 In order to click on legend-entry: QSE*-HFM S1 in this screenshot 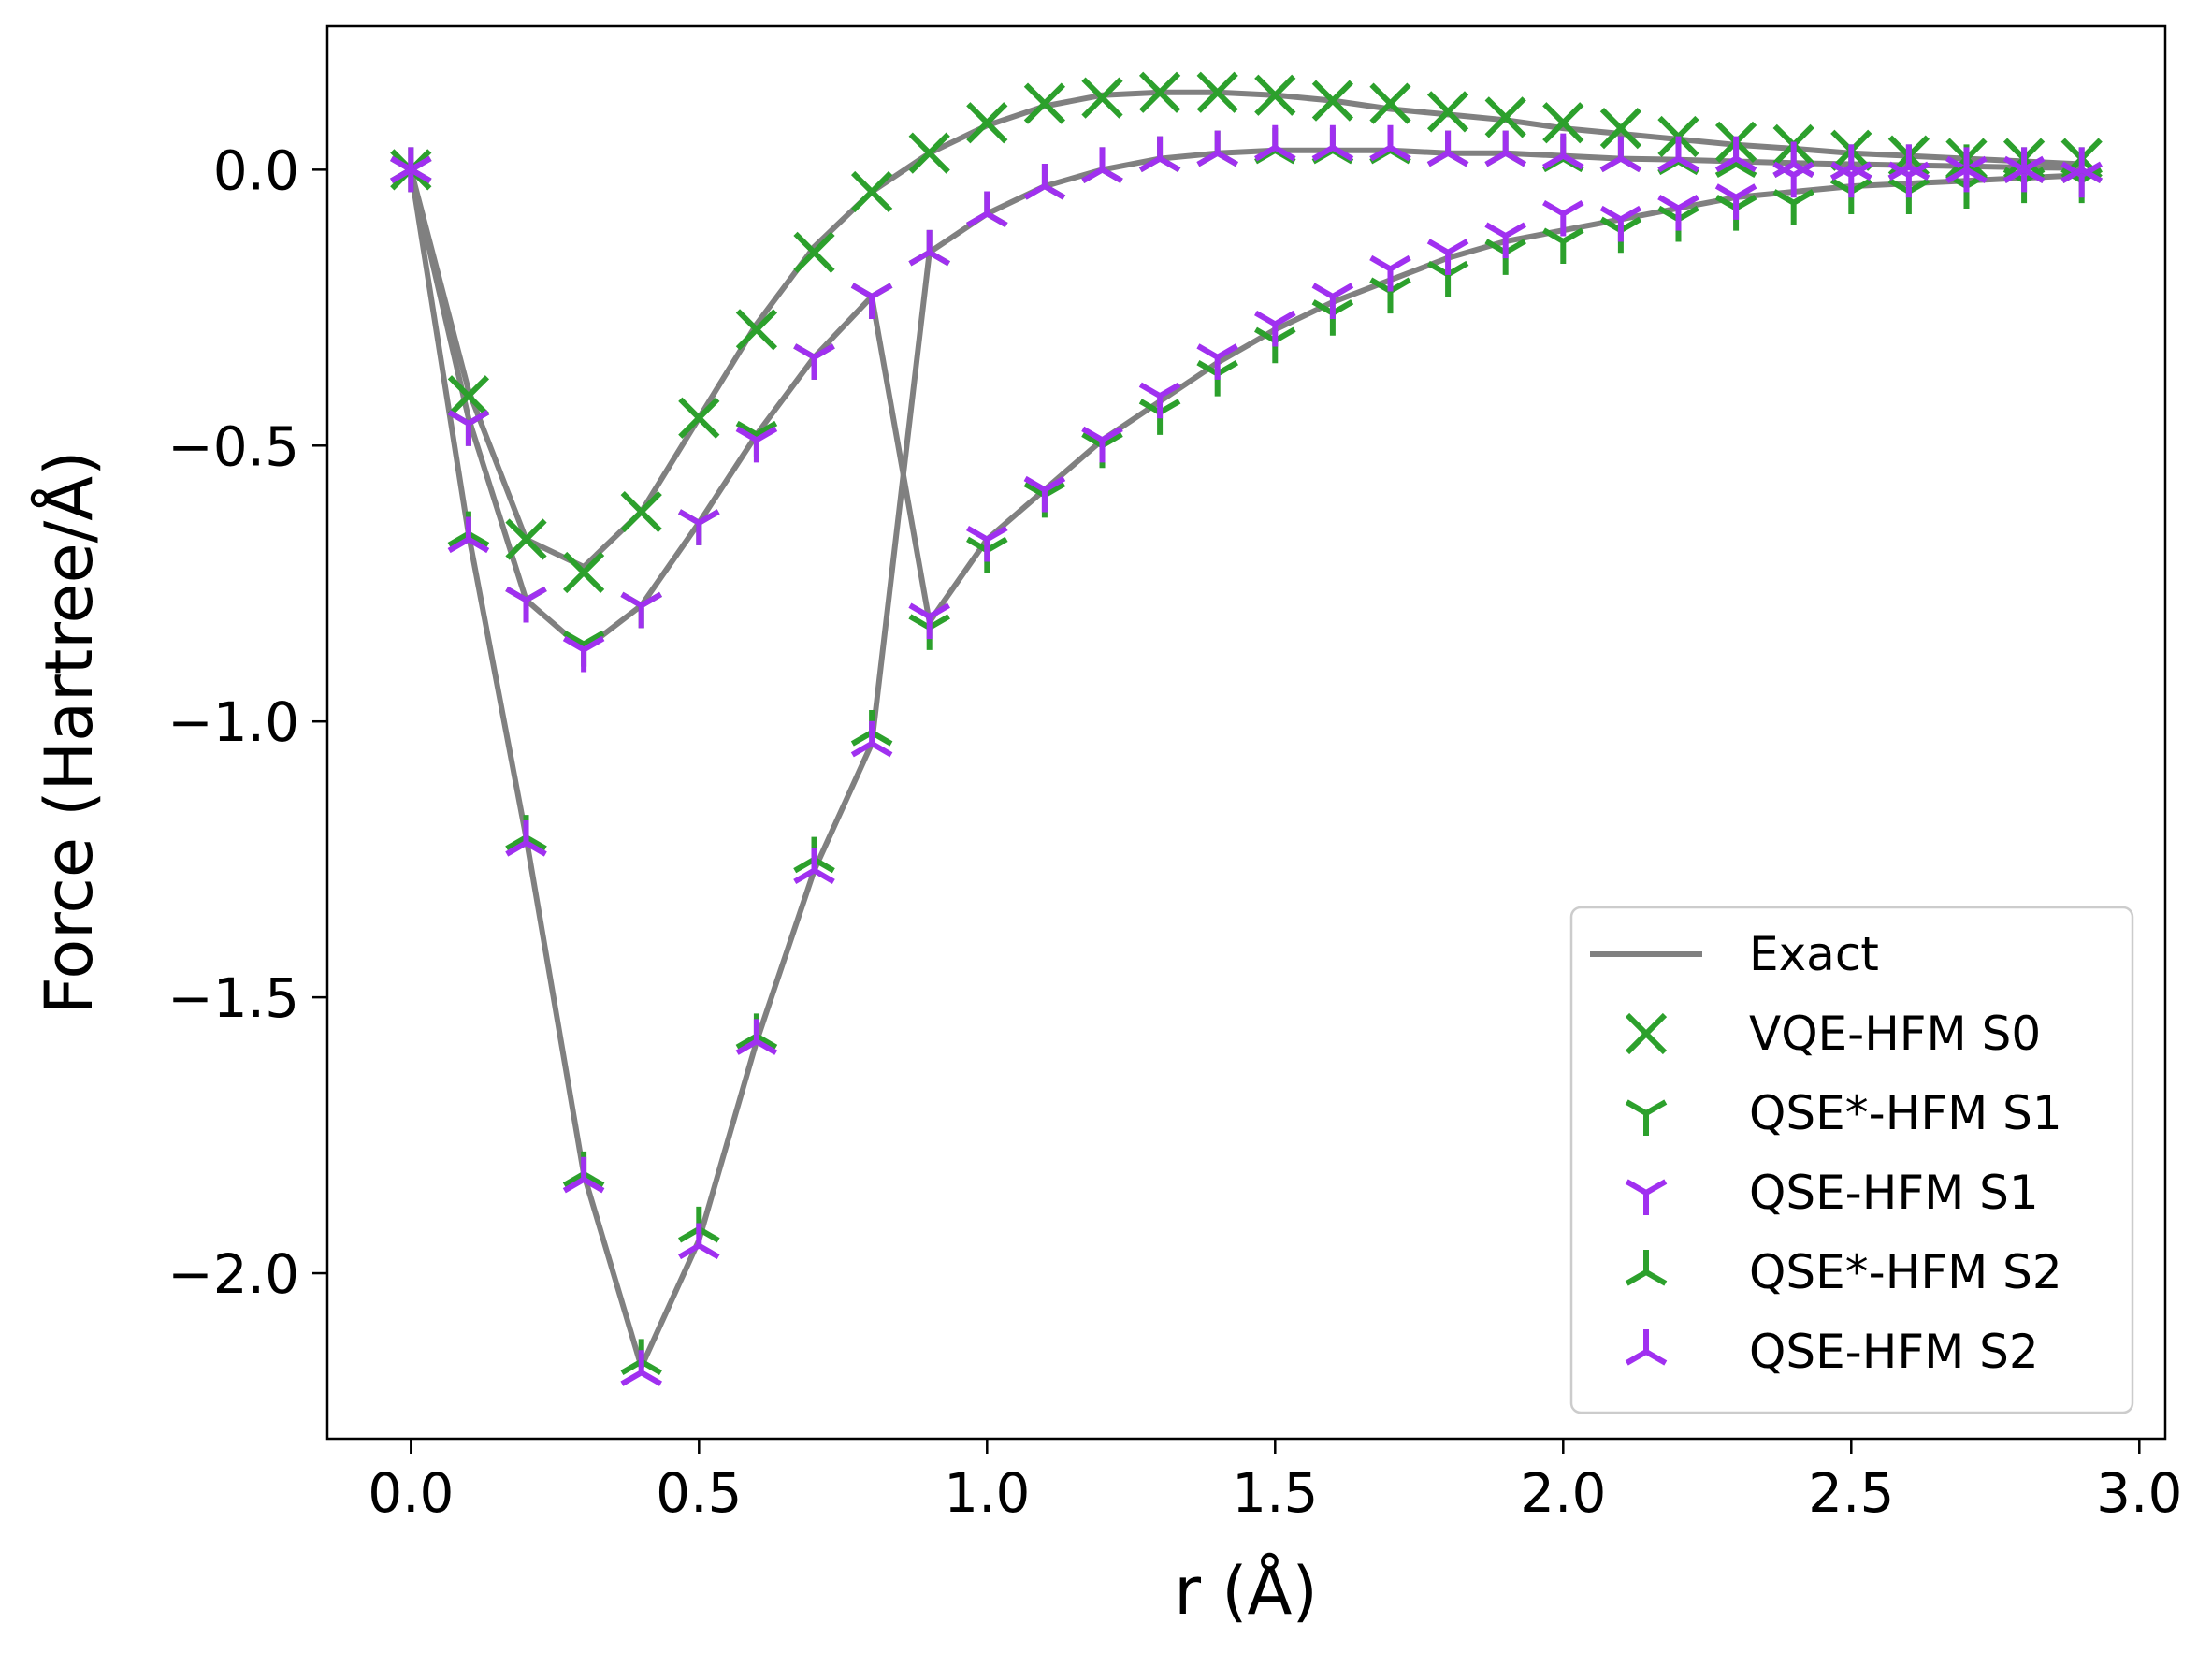, I will do `click(1844, 1113)`.